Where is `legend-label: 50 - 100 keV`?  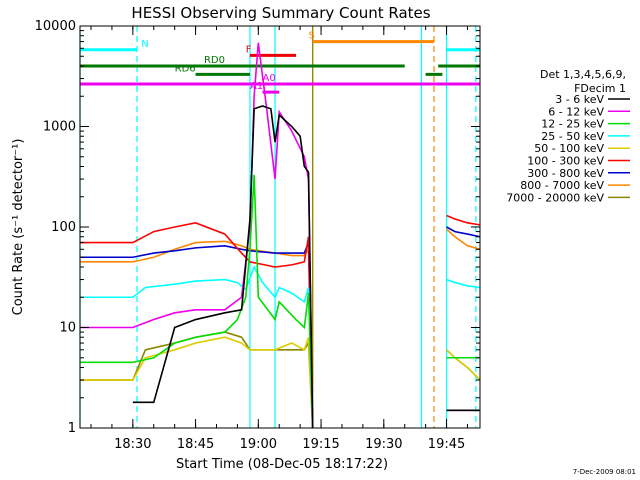
legend-label: 50 - 100 keV is located at coordinates (569, 148).